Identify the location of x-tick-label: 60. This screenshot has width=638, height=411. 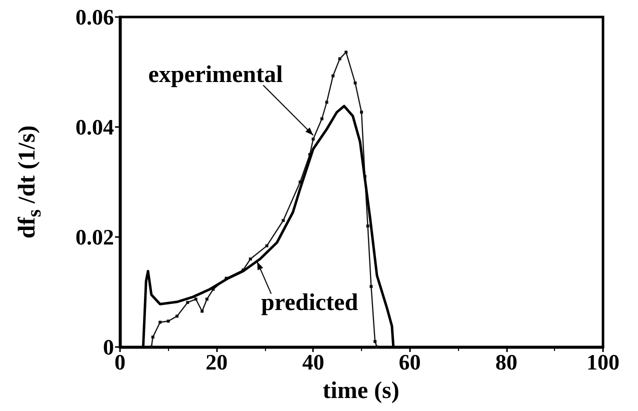
(409, 362).